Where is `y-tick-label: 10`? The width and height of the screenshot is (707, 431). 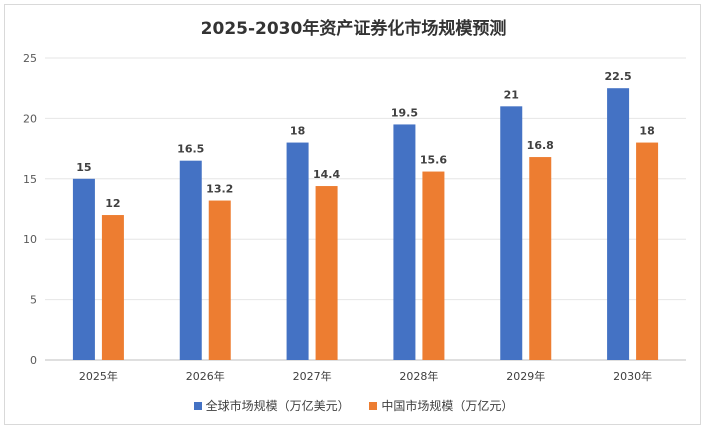
y-tick-label: 10 is located at coordinates (30, 239).